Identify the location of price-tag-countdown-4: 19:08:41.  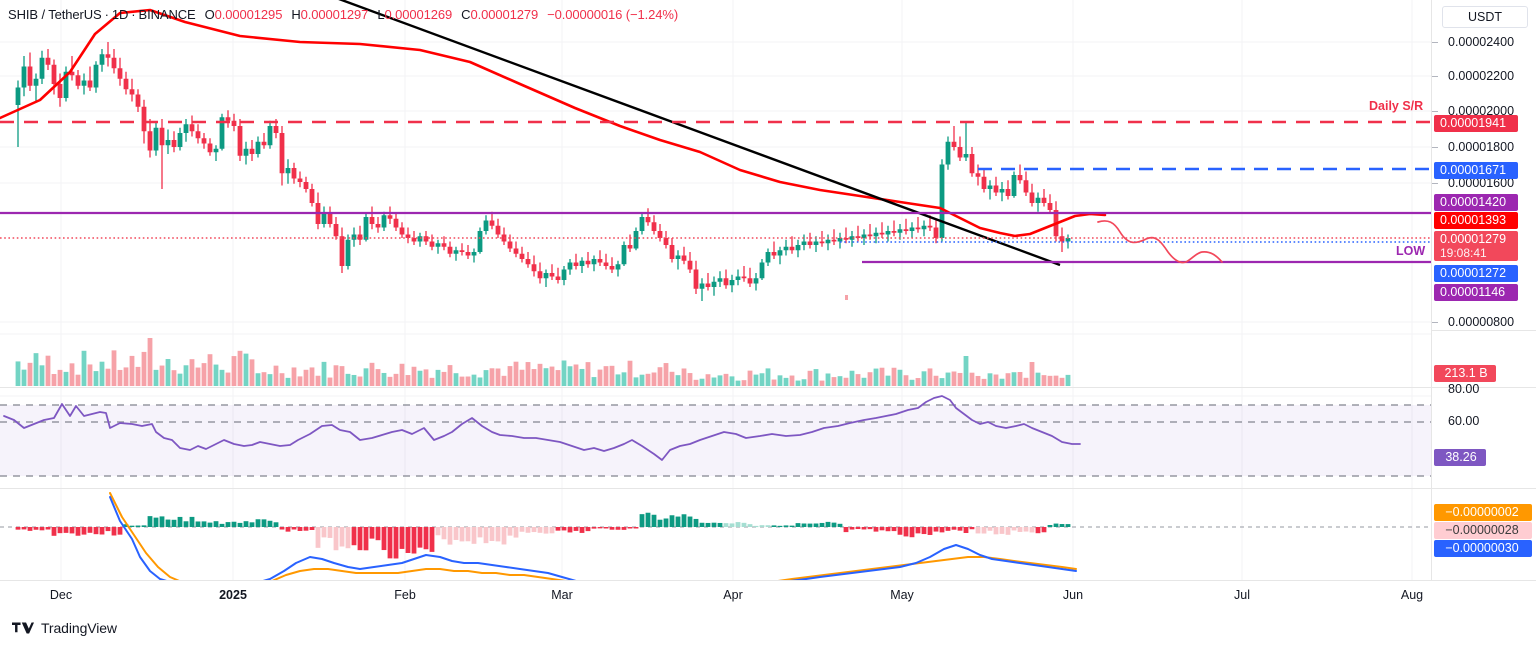
(1463, 253).